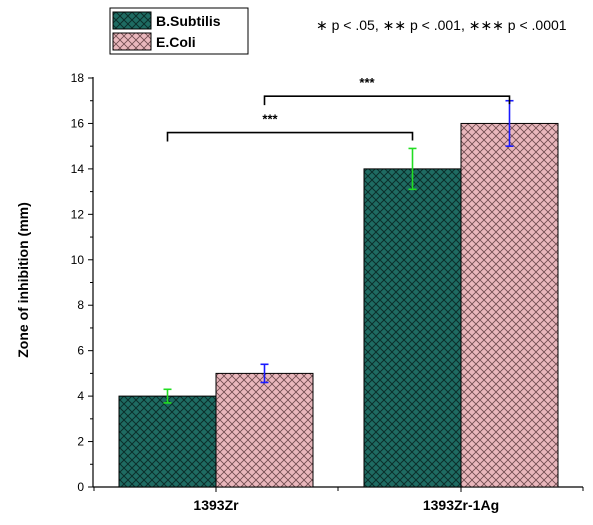  Describe the element at coordinates (441, 25) in the screenshot. I see `significance-legend: ∗ p < .05, ∗∗ p < .001, ∗∗∗ p < .0001` at that location.